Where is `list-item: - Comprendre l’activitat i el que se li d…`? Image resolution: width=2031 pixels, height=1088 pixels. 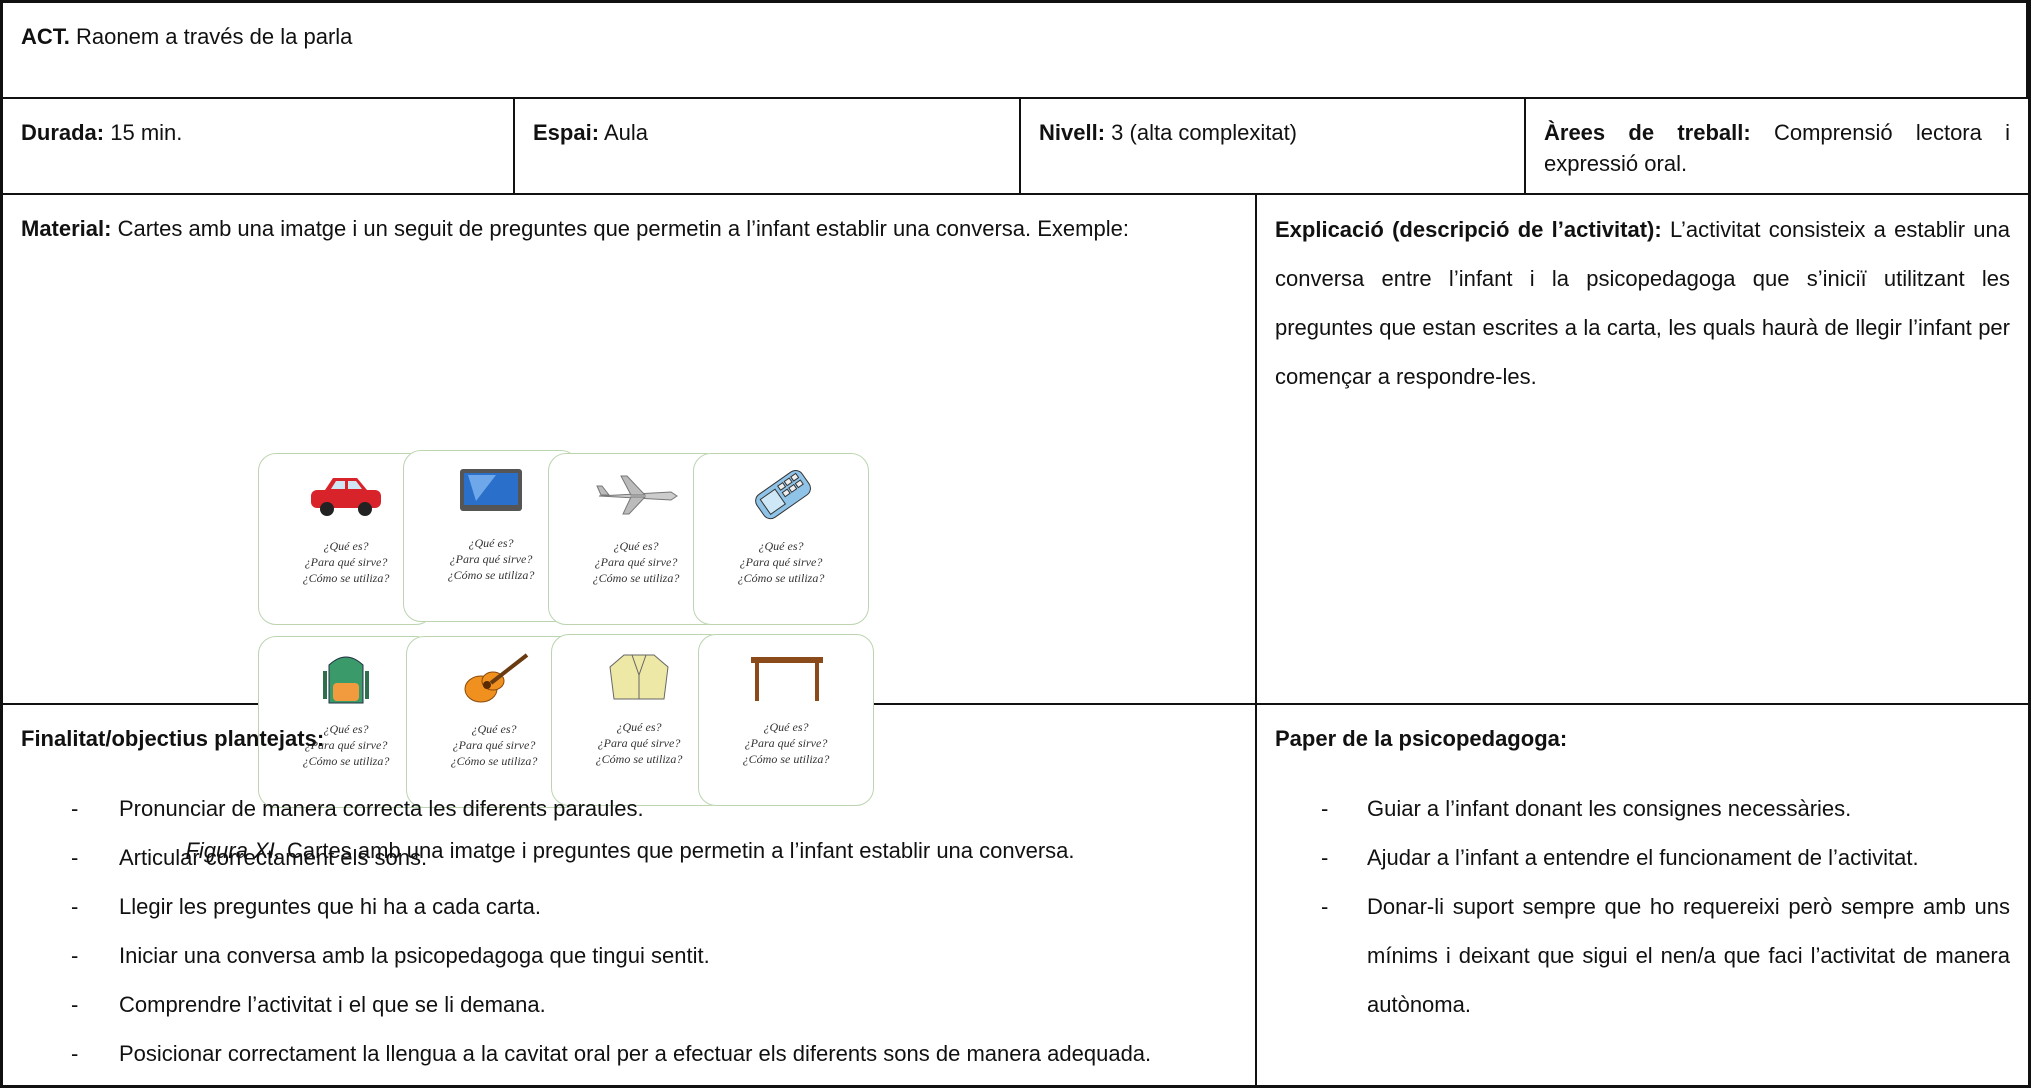
list-item: - Comprendre l’activitat i el que se li d… is located at coordinates (629, 1004).